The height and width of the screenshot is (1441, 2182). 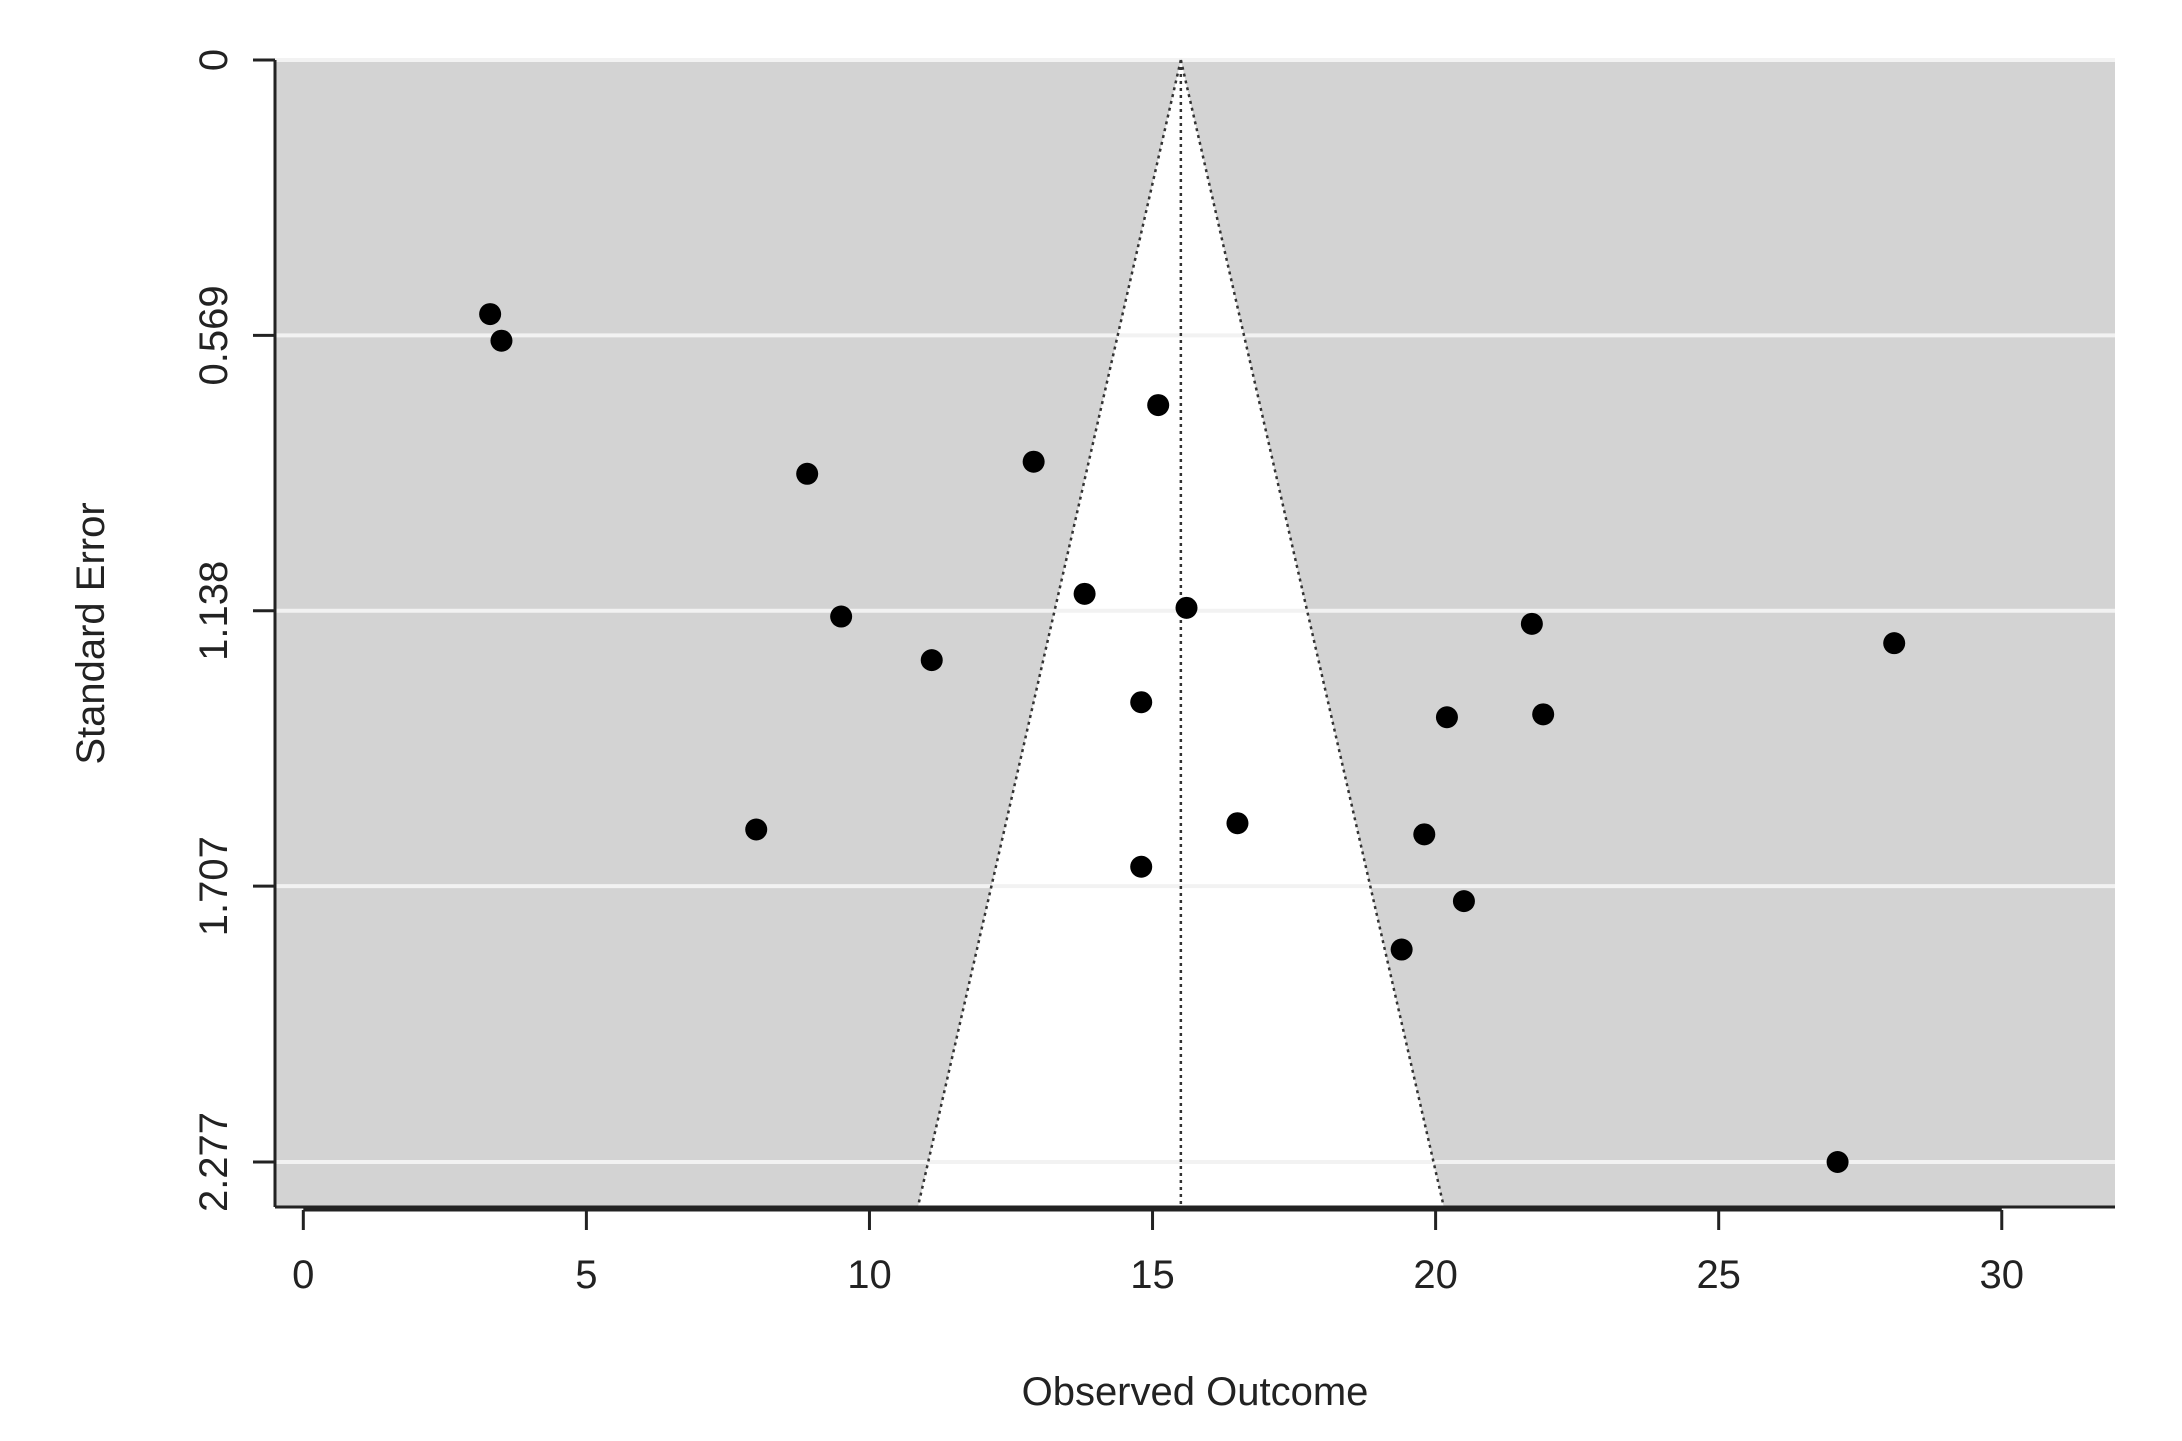 I want to click on y-axis: 0 0.569 1.138 1.707 2.277, so click(x=234, y=630).